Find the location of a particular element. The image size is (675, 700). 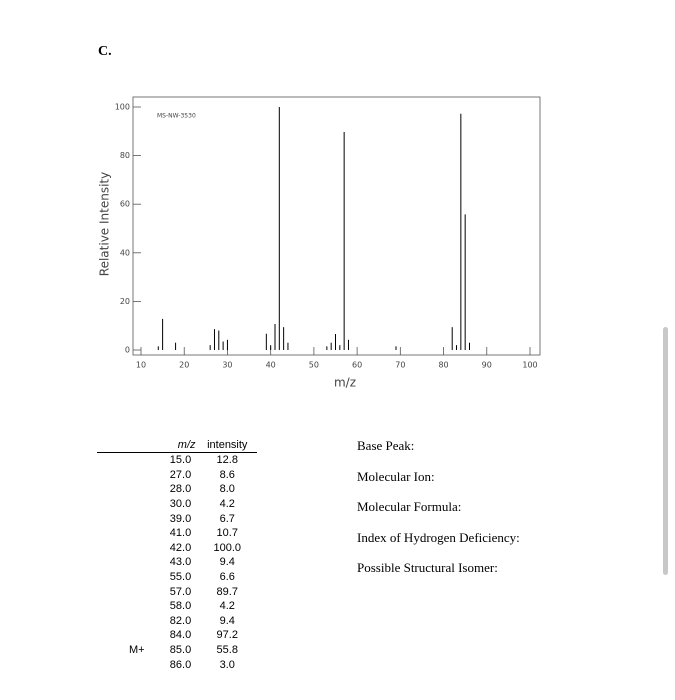

table-cell: 43.0 is located at coordinates (180, 562).